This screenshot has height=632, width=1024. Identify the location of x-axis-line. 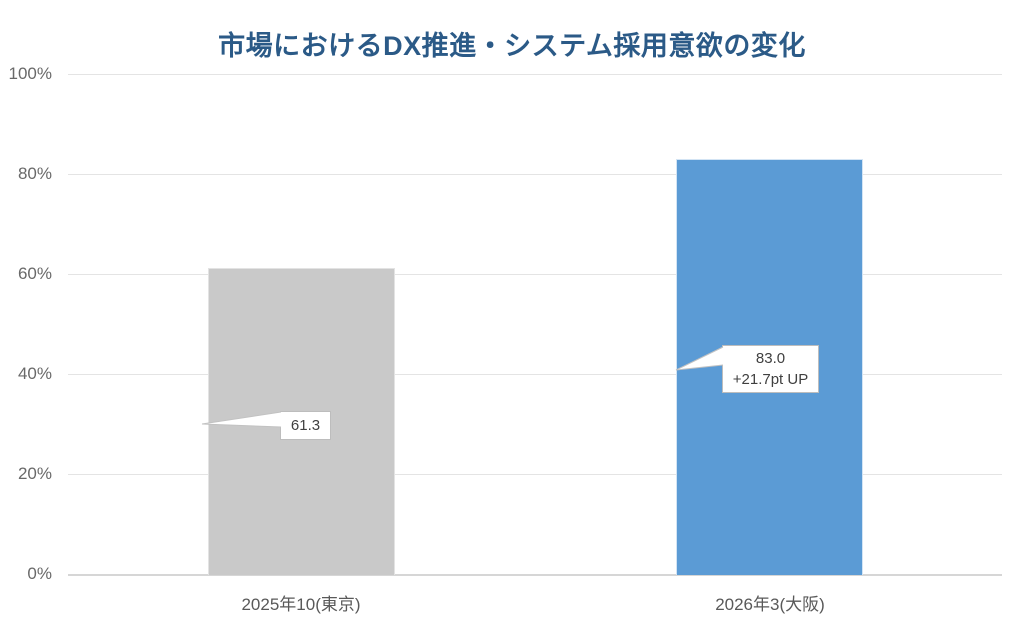
(535, 575).